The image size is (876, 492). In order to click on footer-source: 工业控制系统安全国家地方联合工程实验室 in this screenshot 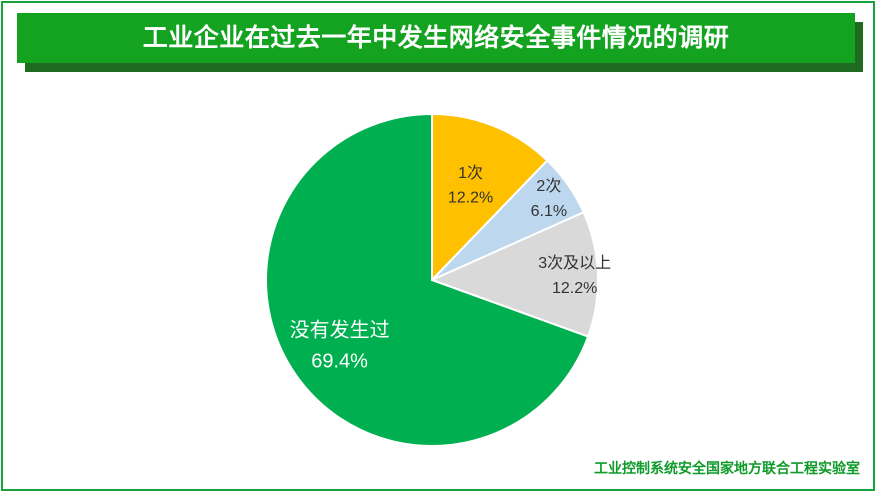, I will do `click(727, 469)`.